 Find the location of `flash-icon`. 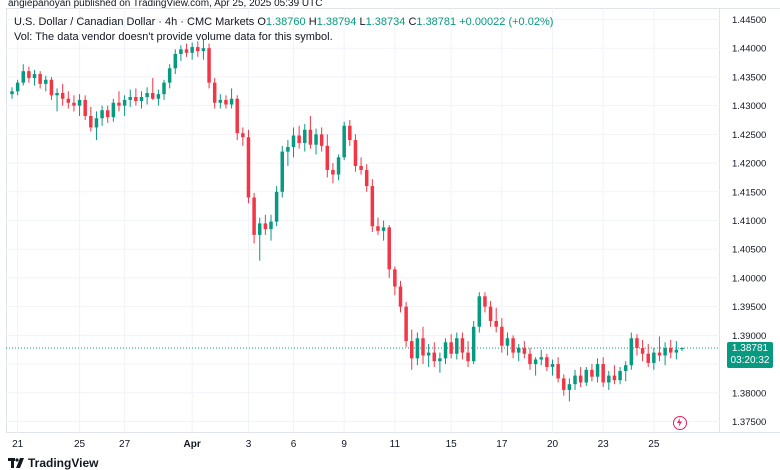

flash-icon is located at coordinates (680, 423).